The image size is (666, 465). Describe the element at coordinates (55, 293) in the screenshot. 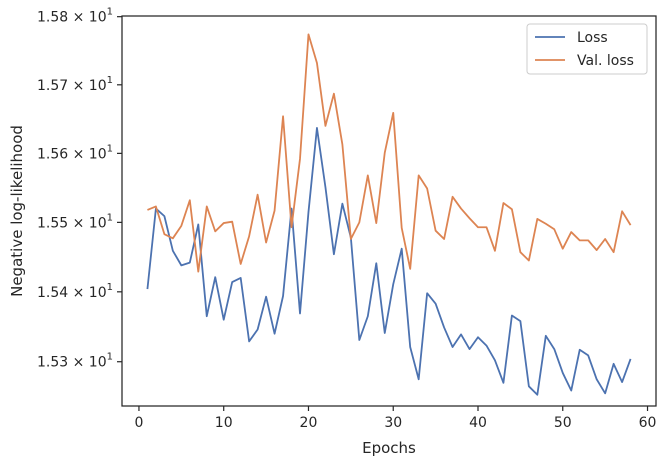

I see `y-tick-mantissa: 1.54` at that location.